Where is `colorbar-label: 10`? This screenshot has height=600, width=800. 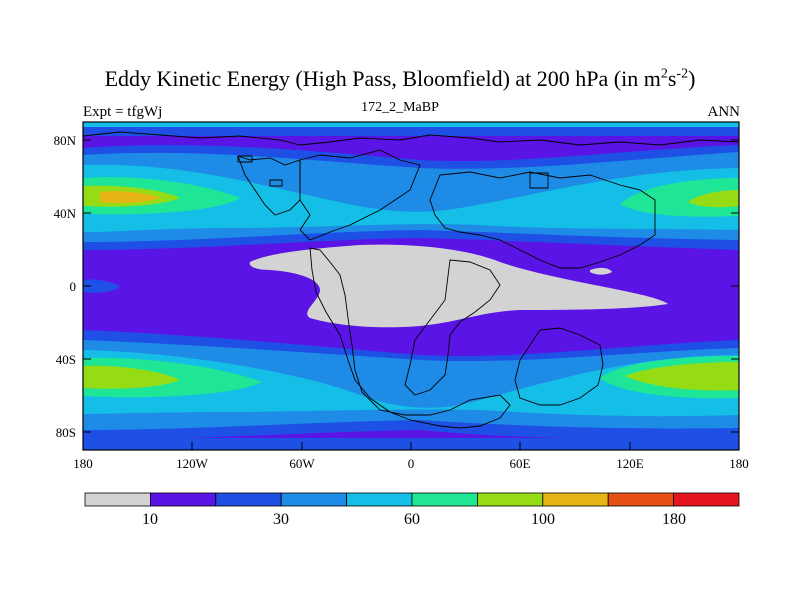
colorbar-label: 10 is located at coordinates (150, 519).